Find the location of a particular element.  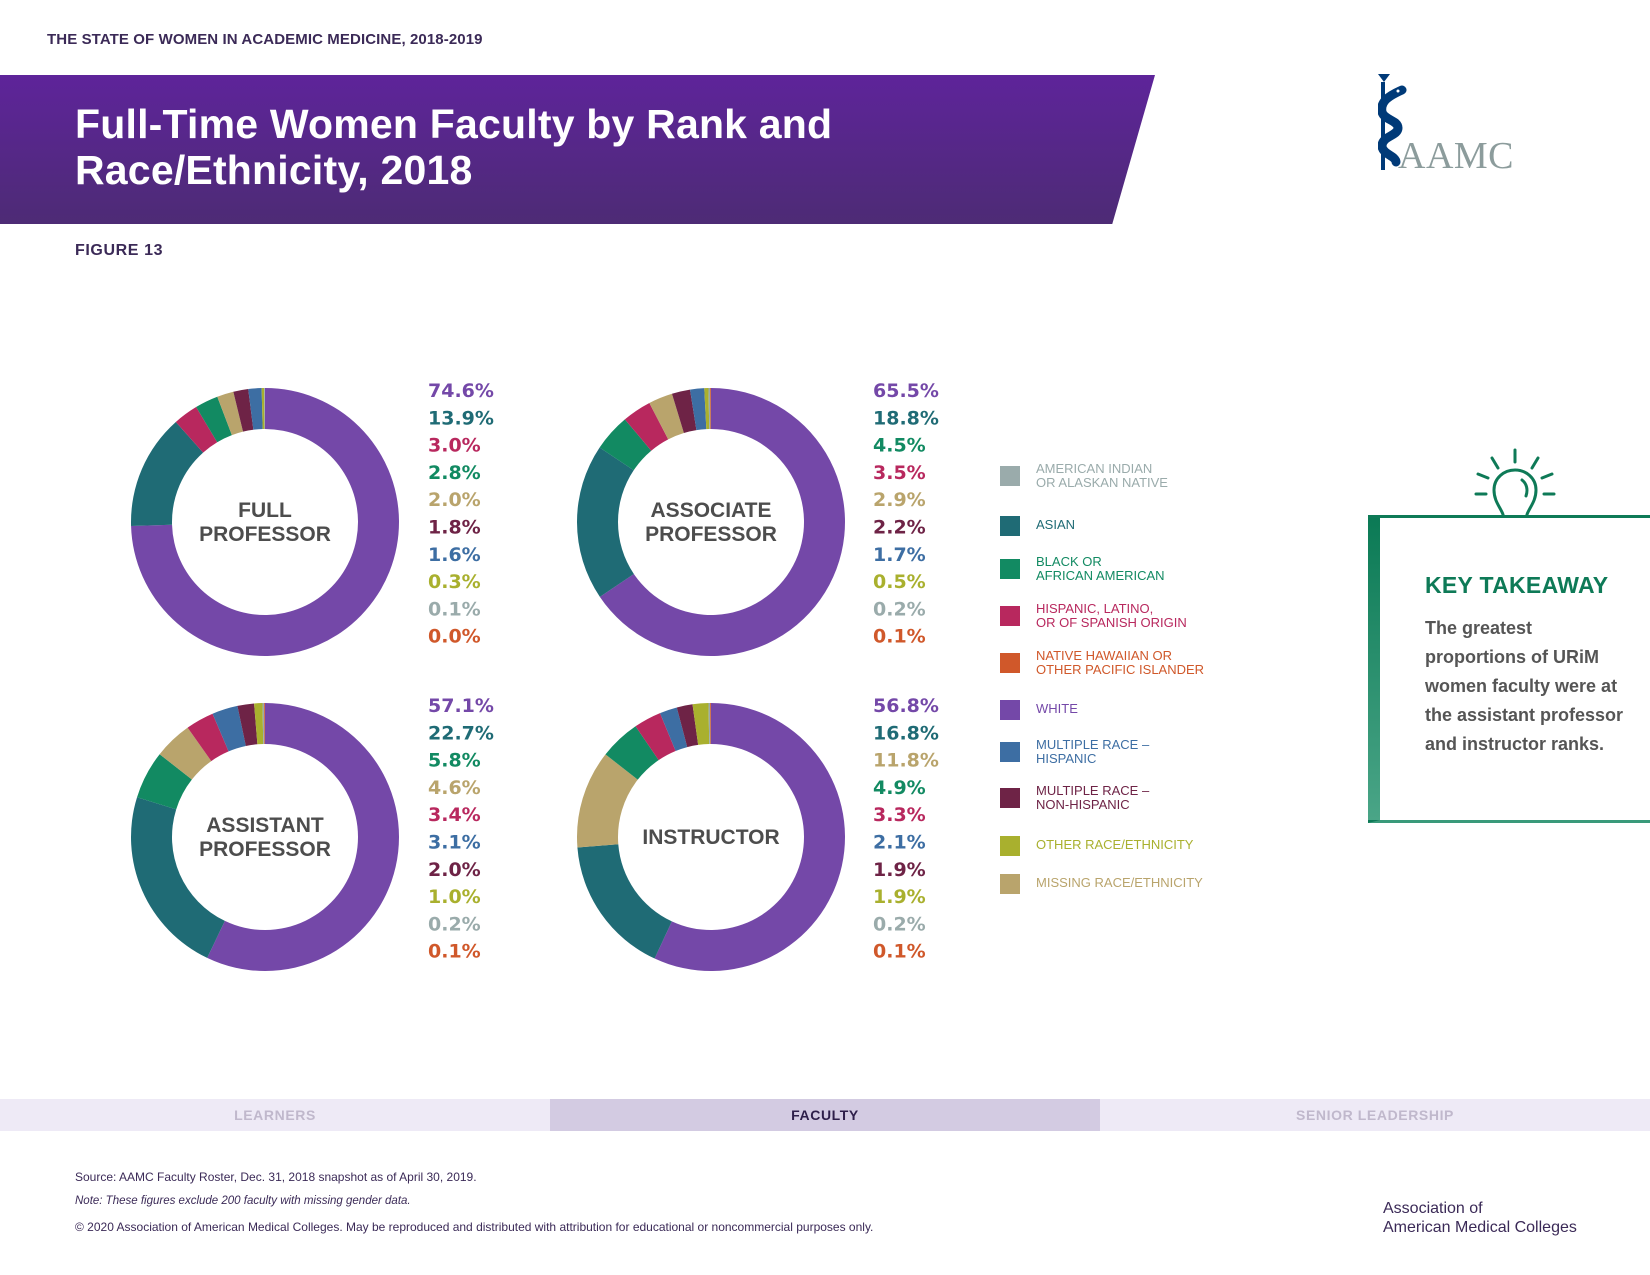

legend-item-multi_non_hispanic: MULTIPLE RACE – NON-HISPANIC is located at coordinates (1074, 798).